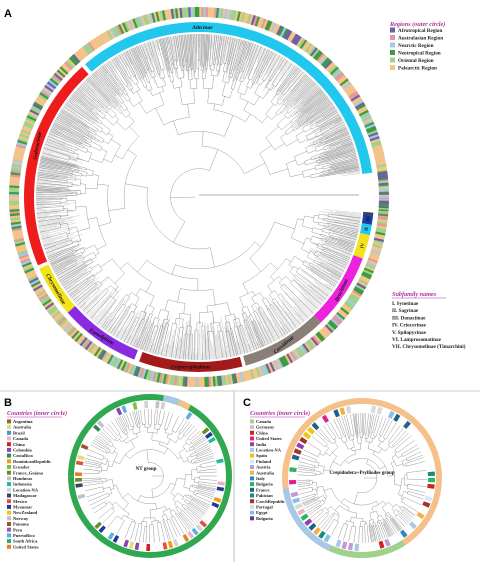 Image resolution: width=480 pixels, height=562 pixels. What do you see at coordinates (265, 427) in the screenshot?
I see `legend-label: Germany` at bounding box center [265, 427].